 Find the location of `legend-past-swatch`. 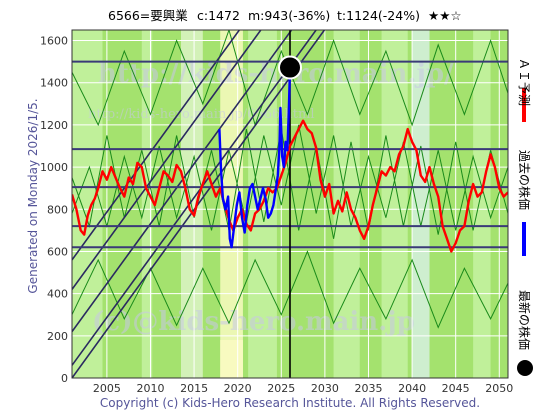

legend-past-swatch is located at coordinates (524, 239).